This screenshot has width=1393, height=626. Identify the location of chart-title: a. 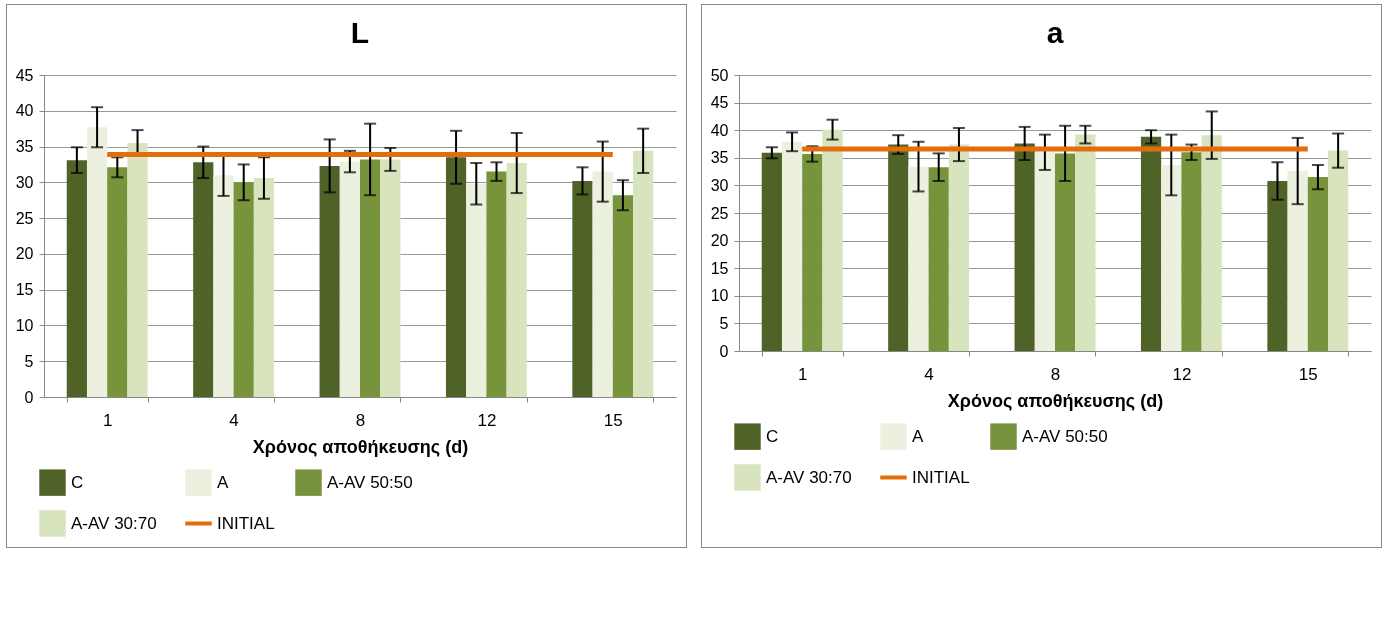
(1055, 32).